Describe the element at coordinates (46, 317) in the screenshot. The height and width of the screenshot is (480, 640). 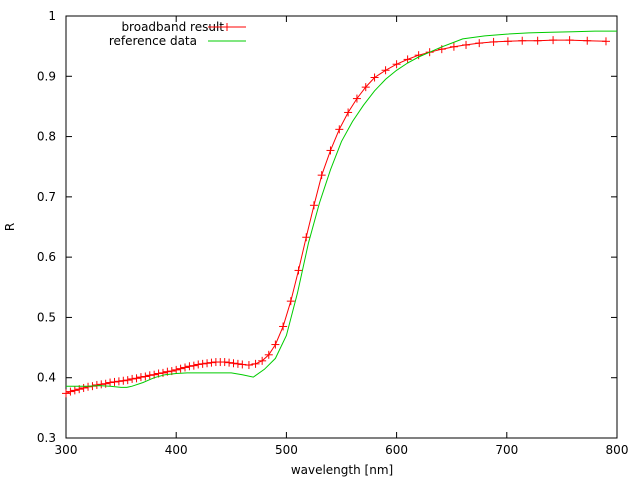
I see `y-tick-label: 0.5` at that location.